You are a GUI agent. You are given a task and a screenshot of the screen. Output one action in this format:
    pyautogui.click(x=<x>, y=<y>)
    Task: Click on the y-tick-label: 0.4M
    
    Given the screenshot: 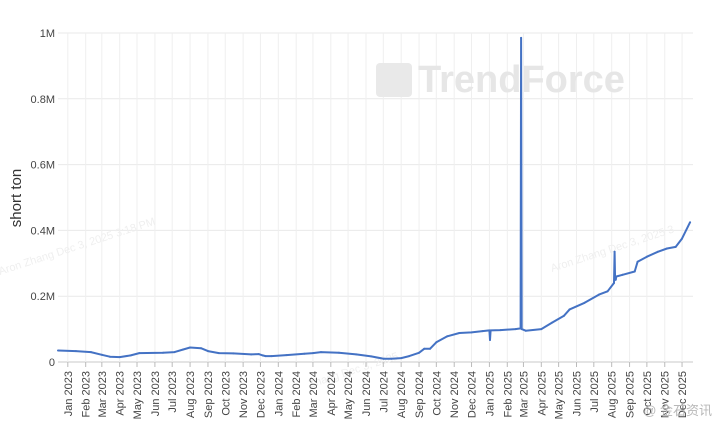 What is the action you would take?
    pyautogui.click(x=43, y=231)
    